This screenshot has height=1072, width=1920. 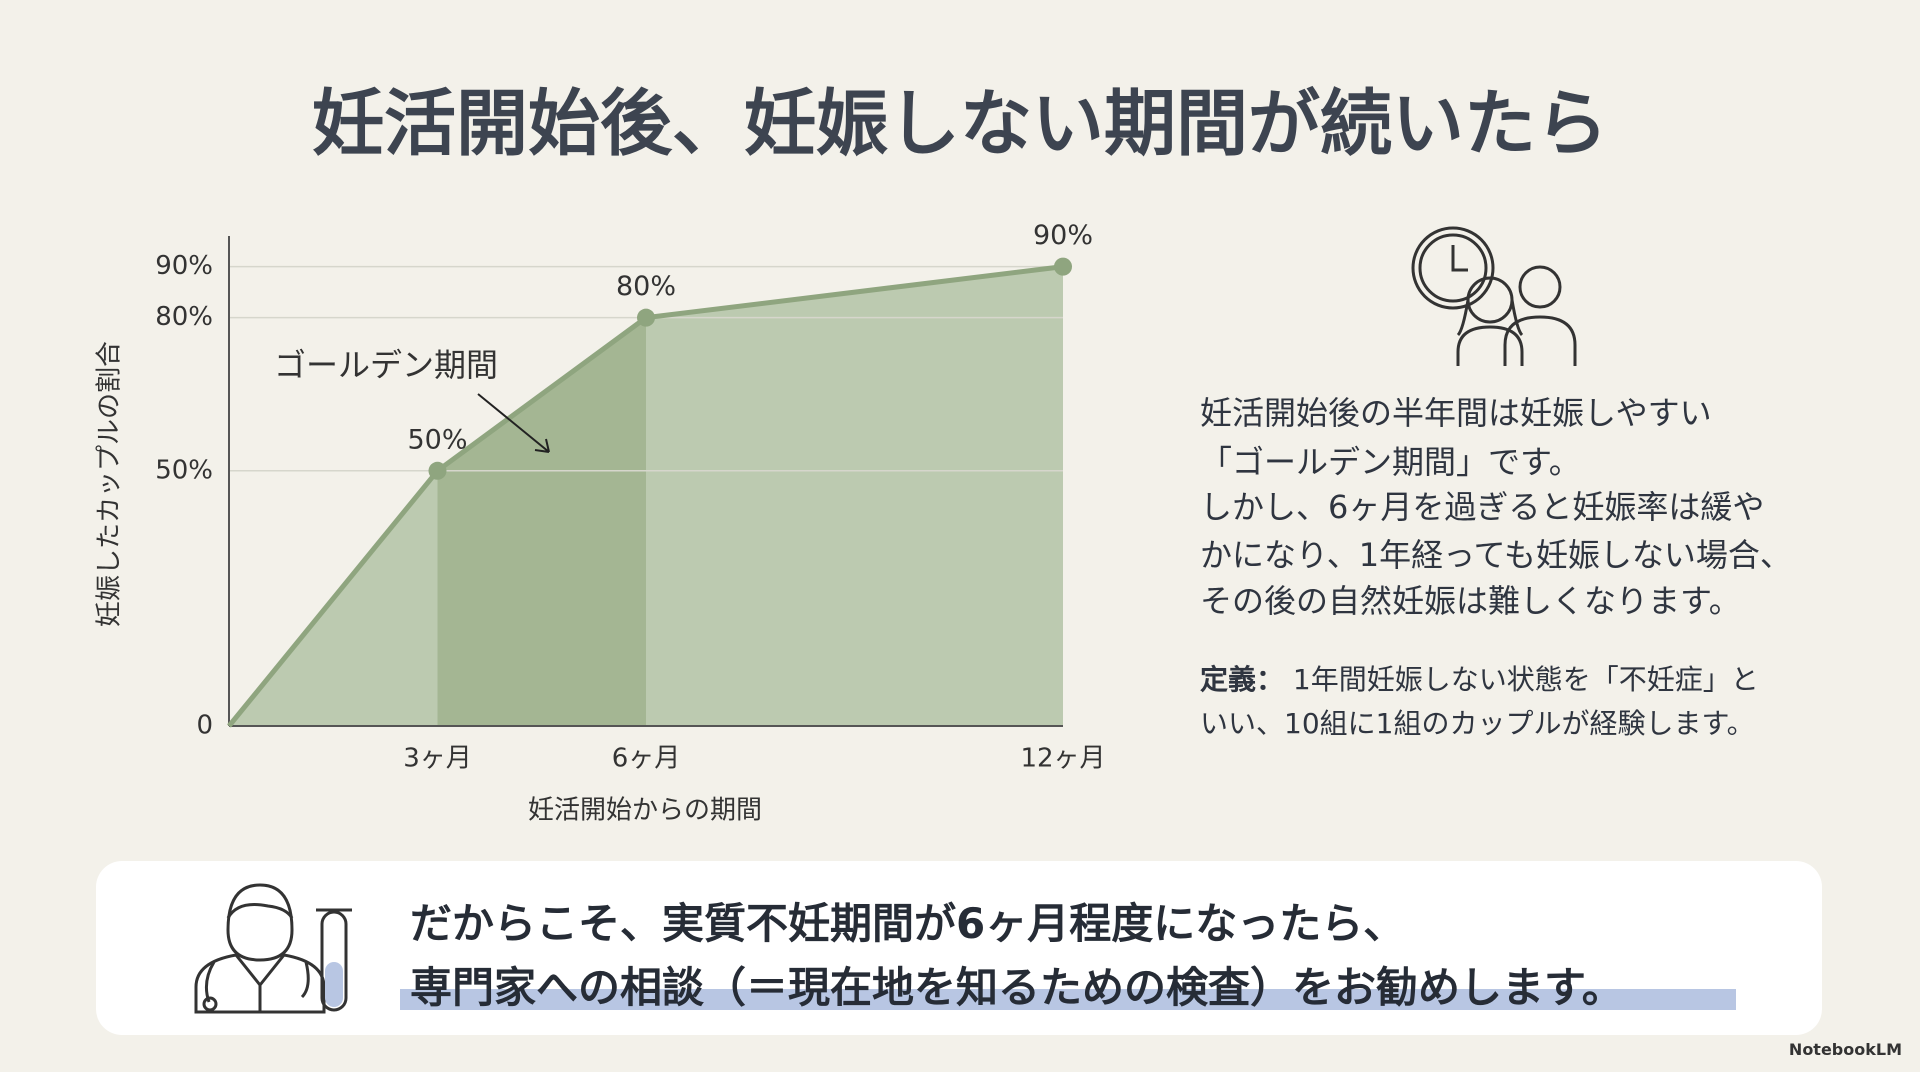 I want to click on definition-line: 定義： 1年間妊娠しない状態を「不妊症」と, so click(x=1479, y=678).